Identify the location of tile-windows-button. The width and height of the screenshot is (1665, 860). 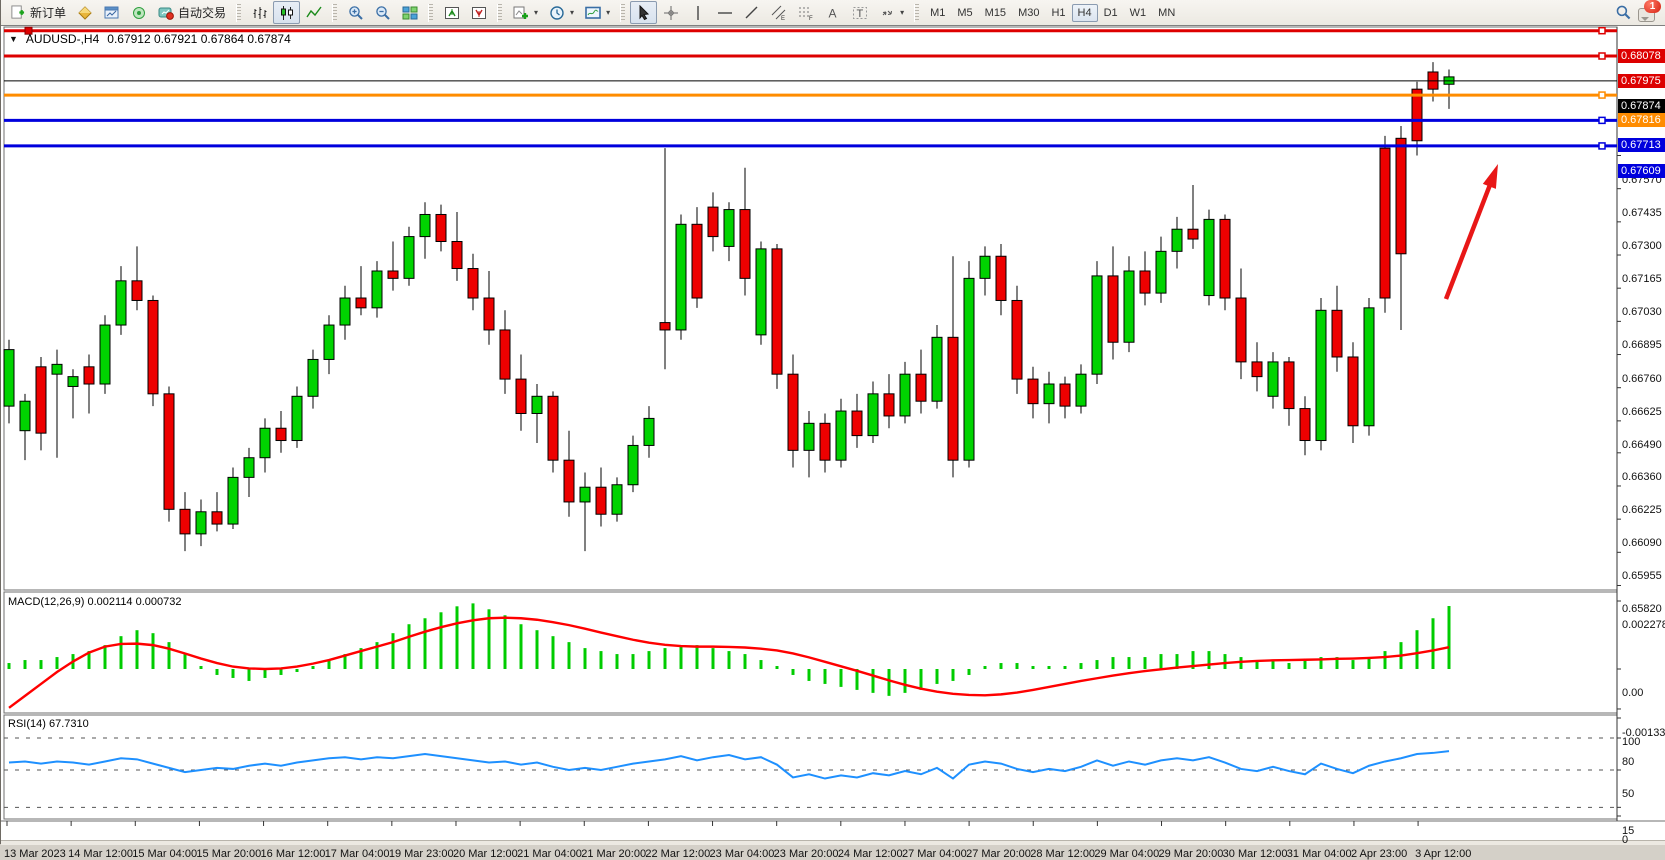
(409, 12).